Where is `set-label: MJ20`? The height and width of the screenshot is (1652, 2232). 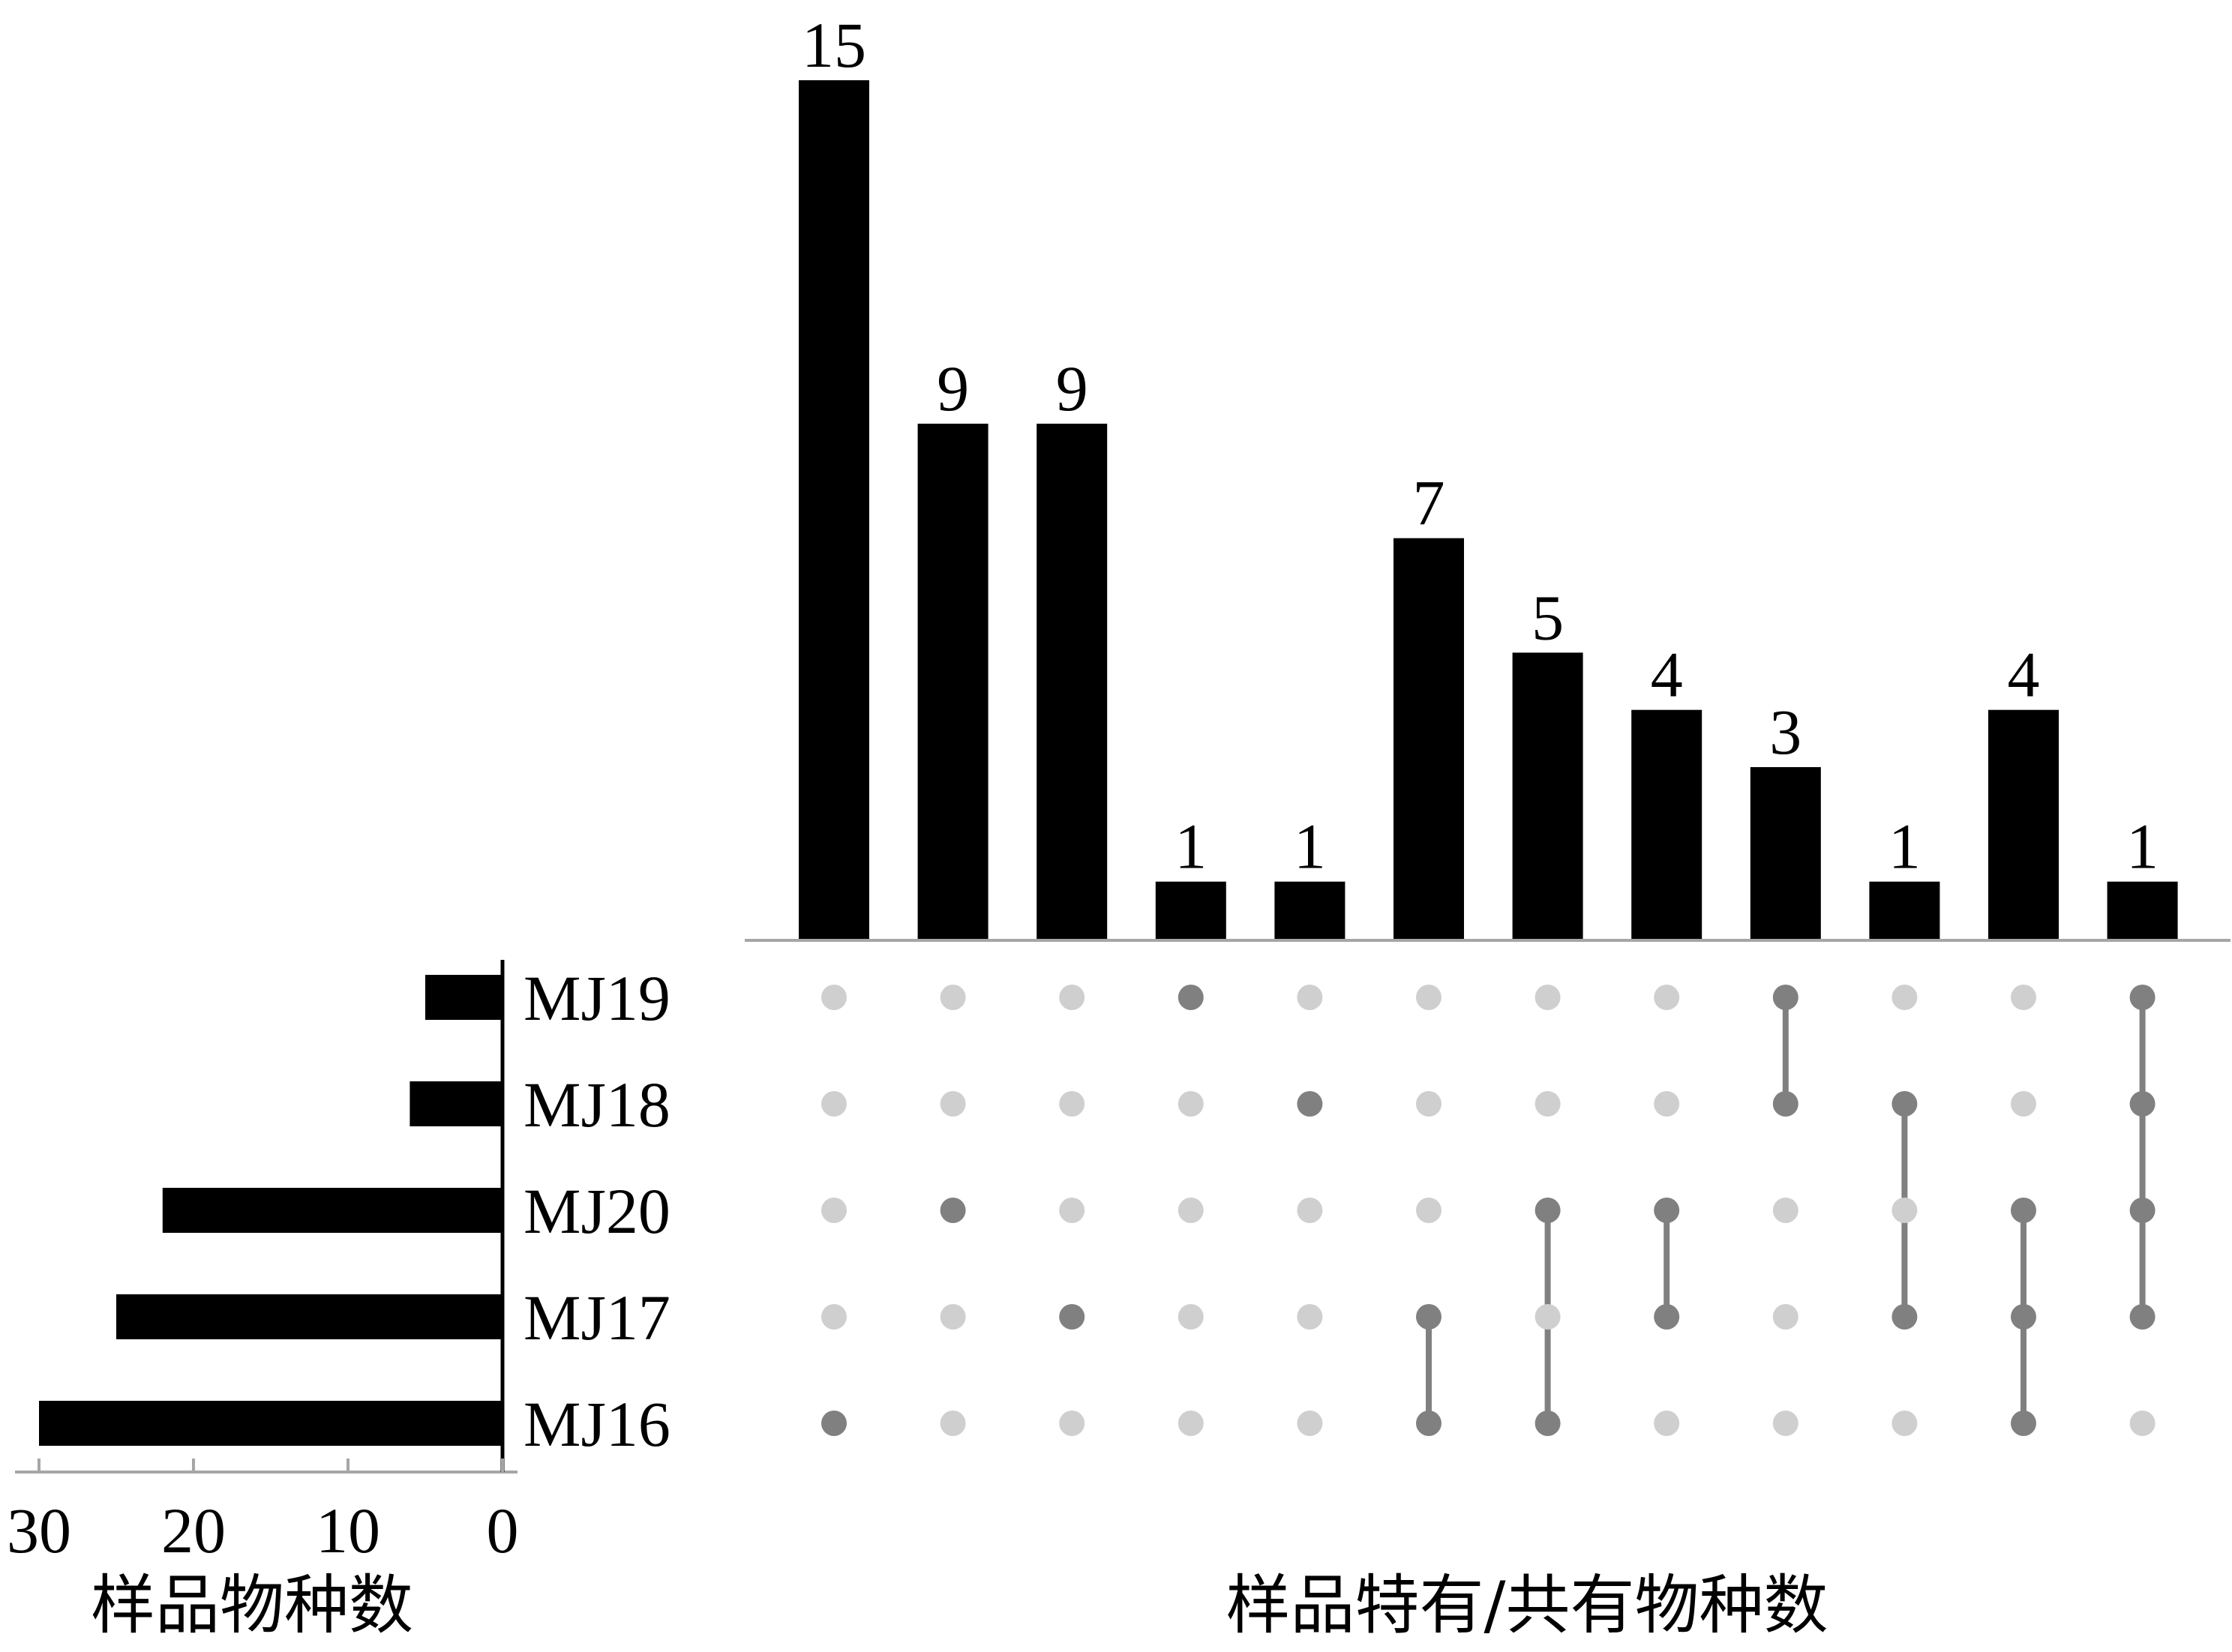 set-label: MJ20 is located at coordinates (597, 1211).